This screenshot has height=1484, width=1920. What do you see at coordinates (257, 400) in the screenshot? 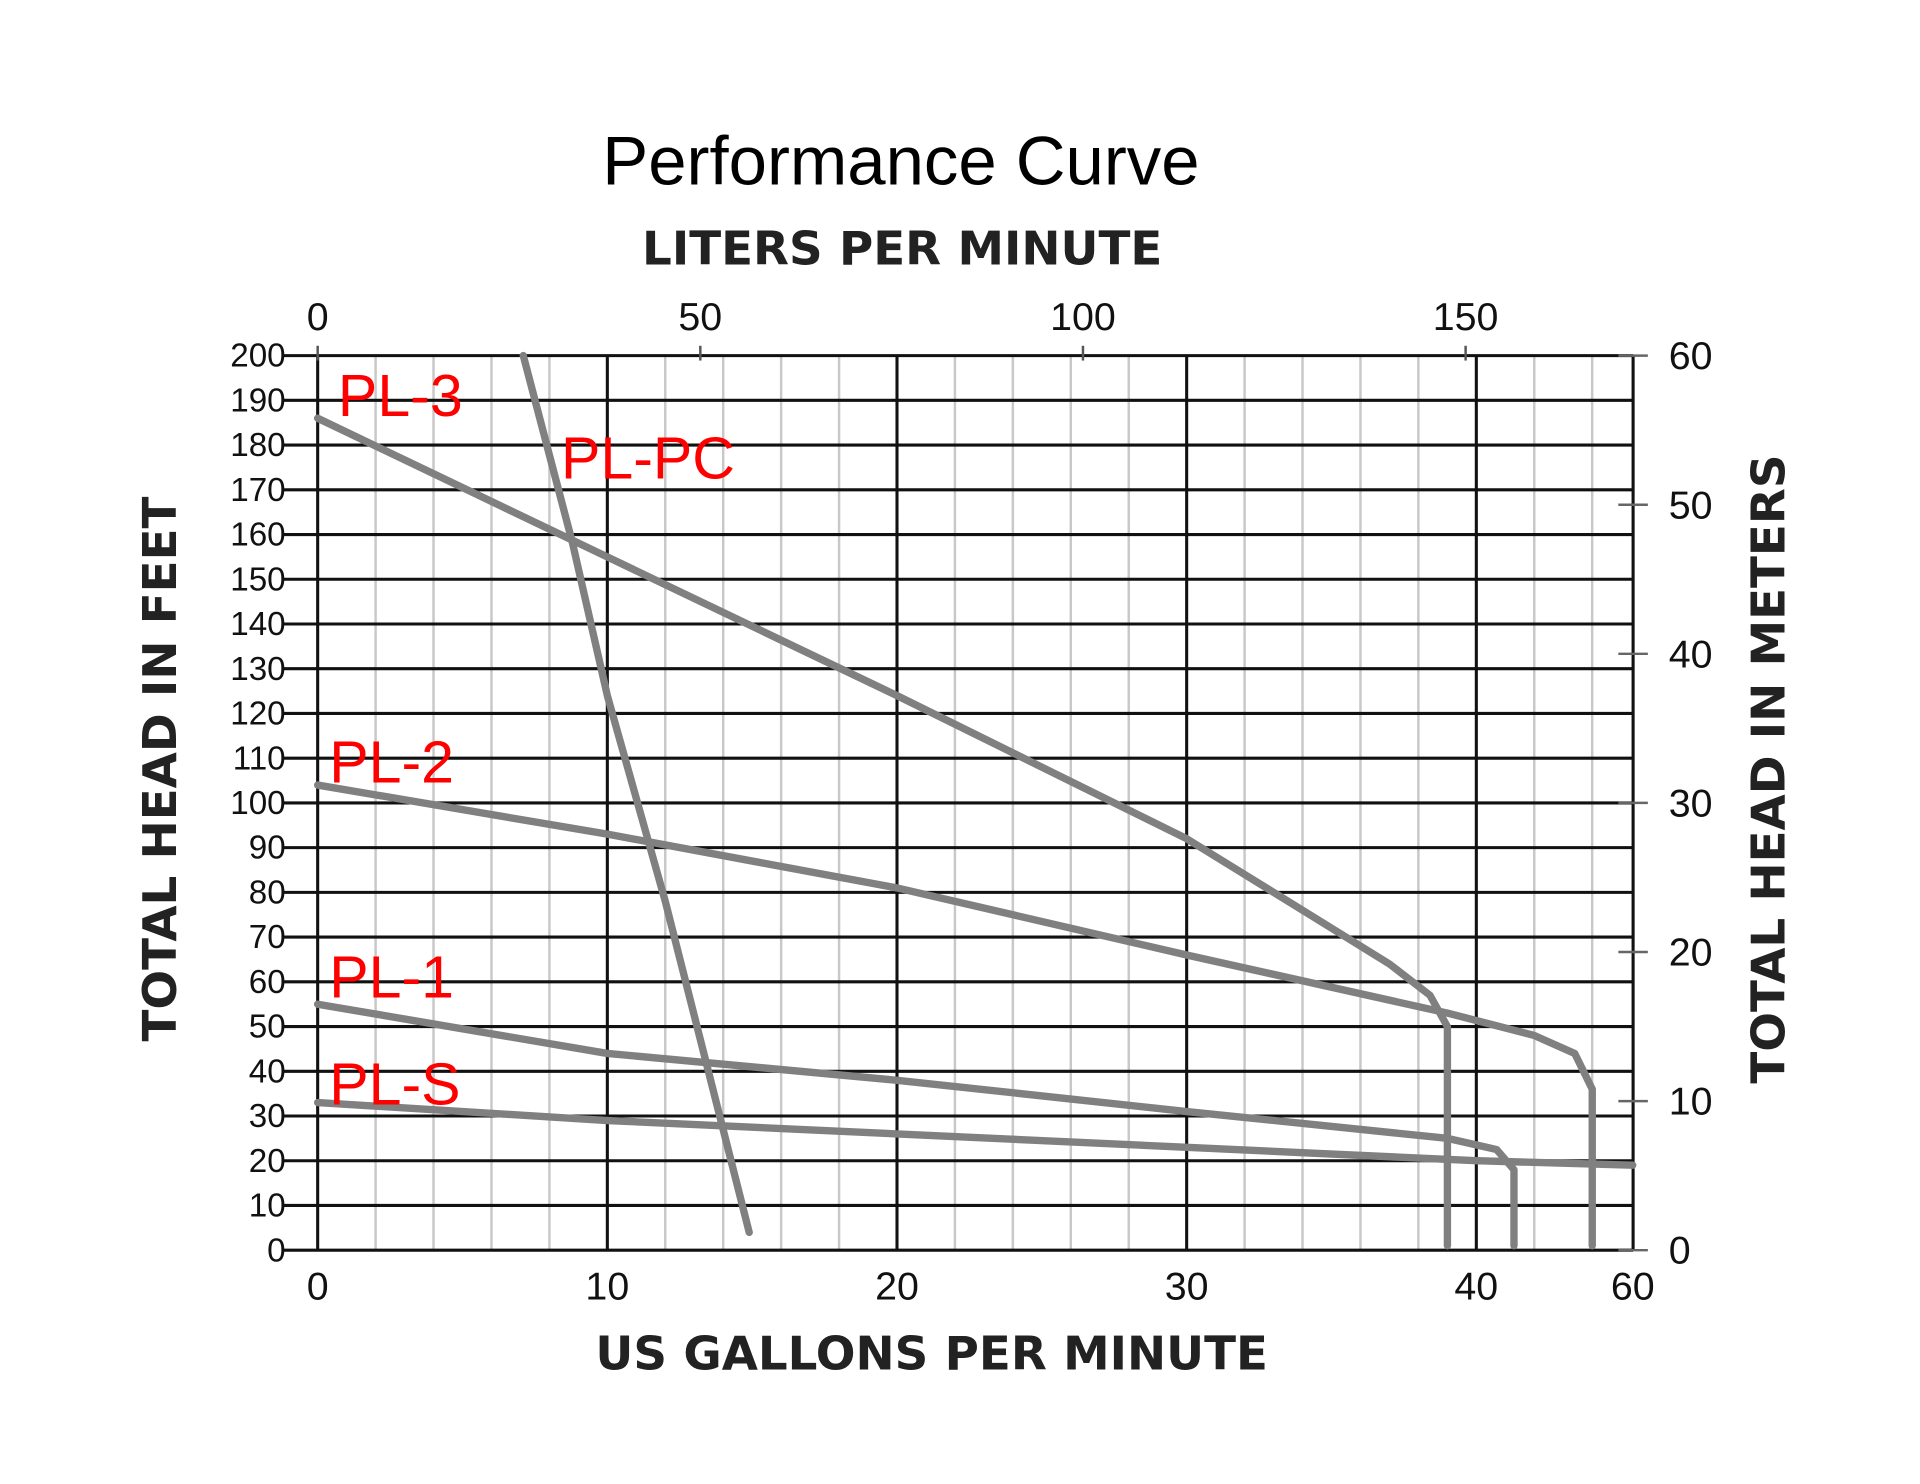
I see `y-tick-label: 190` at bounding box center [257, 400].